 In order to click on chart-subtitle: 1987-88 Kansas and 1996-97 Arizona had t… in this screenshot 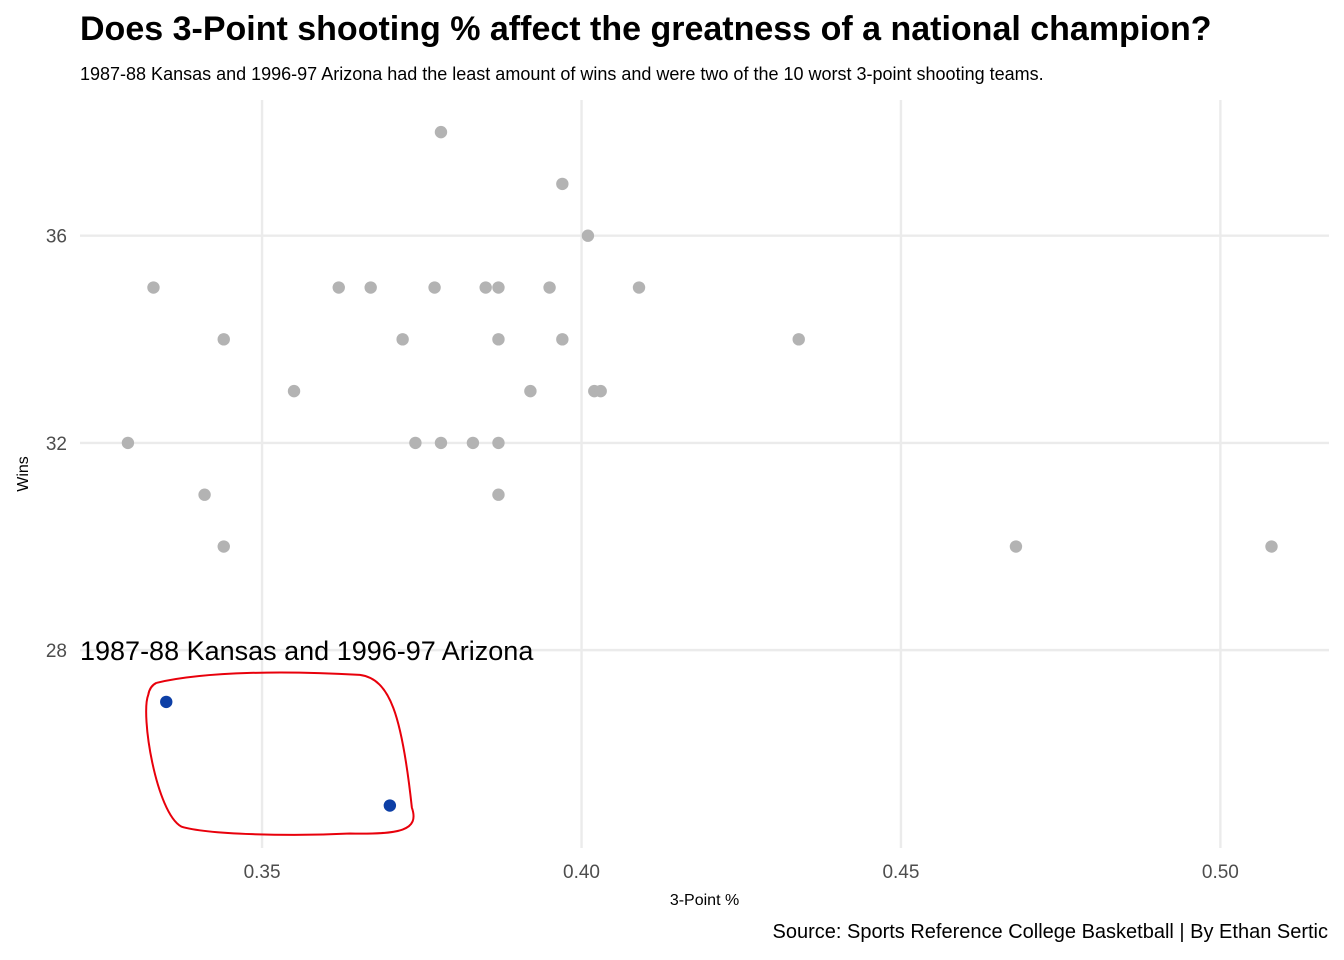, I will do `click(562, 74)`.